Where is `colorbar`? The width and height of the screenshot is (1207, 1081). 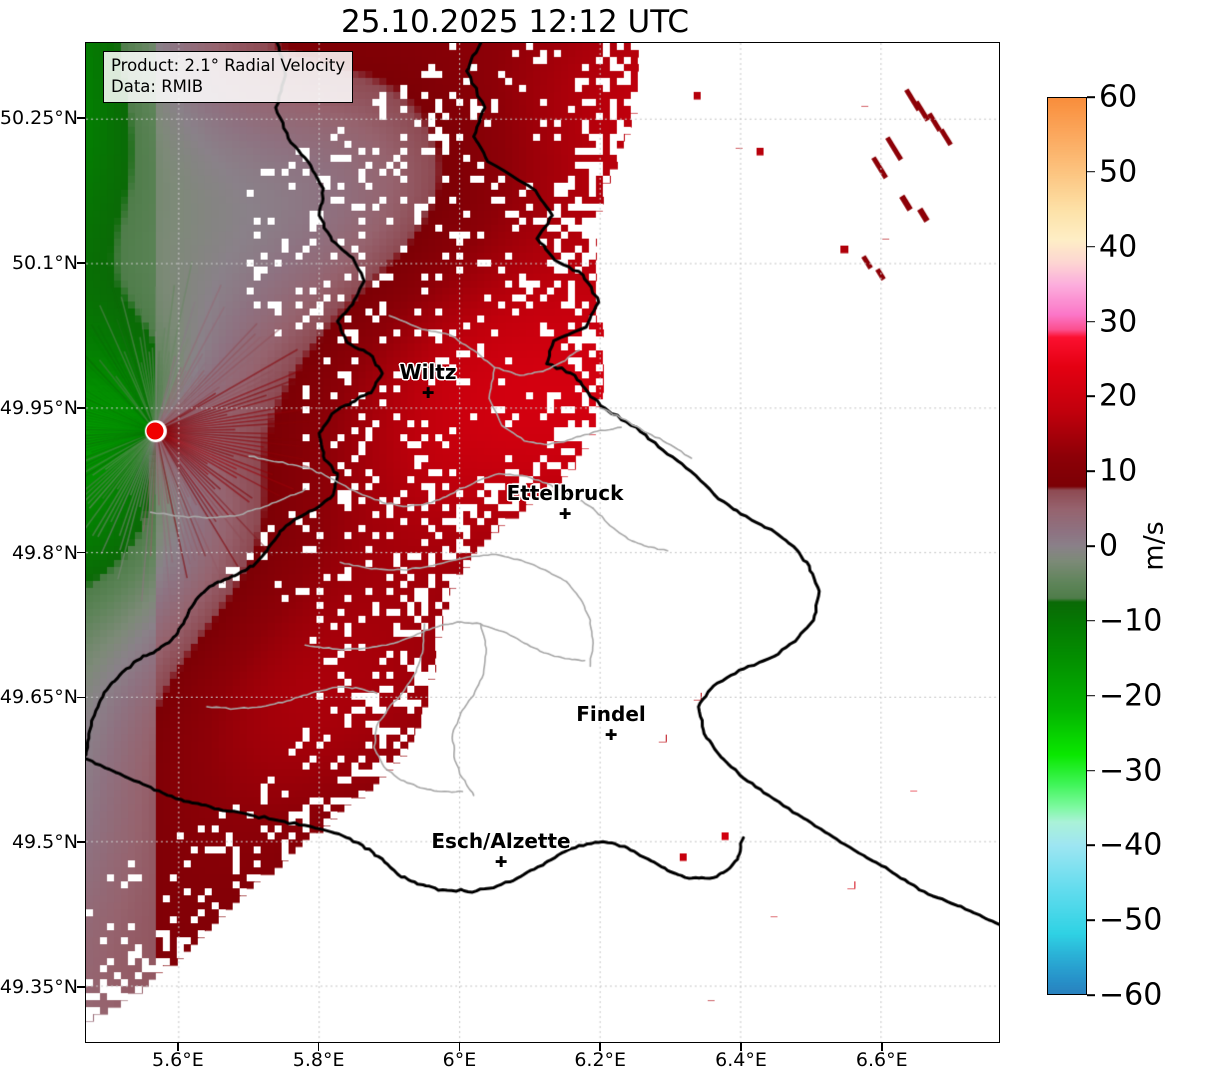 colorbar is located at coordinates (1067, 546).